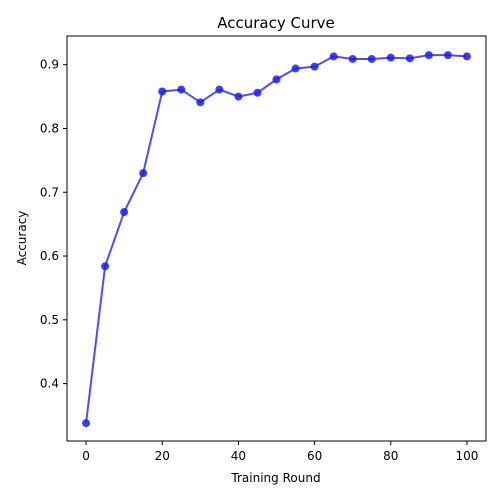 The height and width of the screenshot is (500, 500). I want to click on x-axis-label: Training Round, so click(275, 478).